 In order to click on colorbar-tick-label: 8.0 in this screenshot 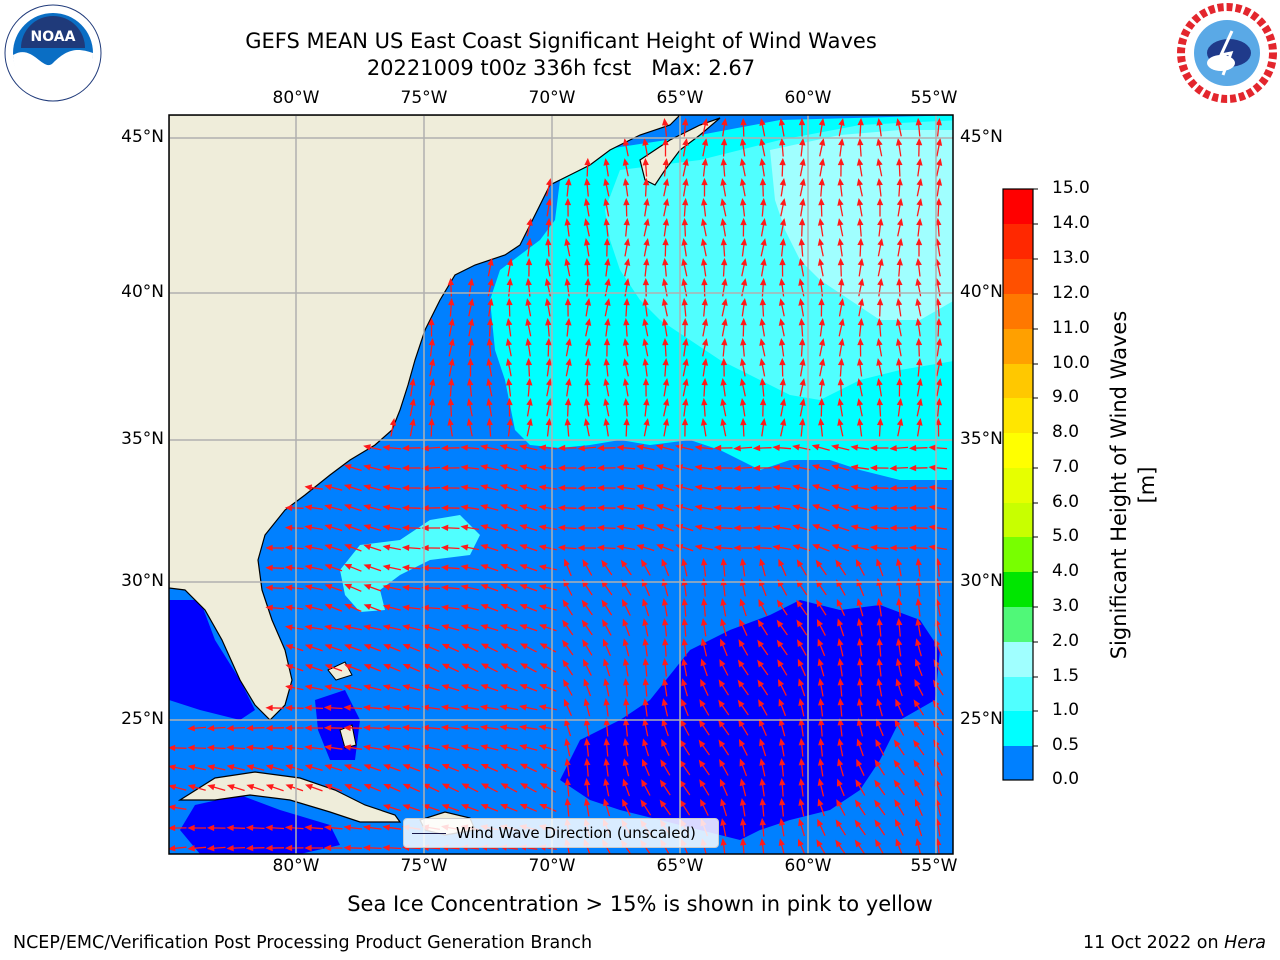, I will do `click(1066, 432)`.